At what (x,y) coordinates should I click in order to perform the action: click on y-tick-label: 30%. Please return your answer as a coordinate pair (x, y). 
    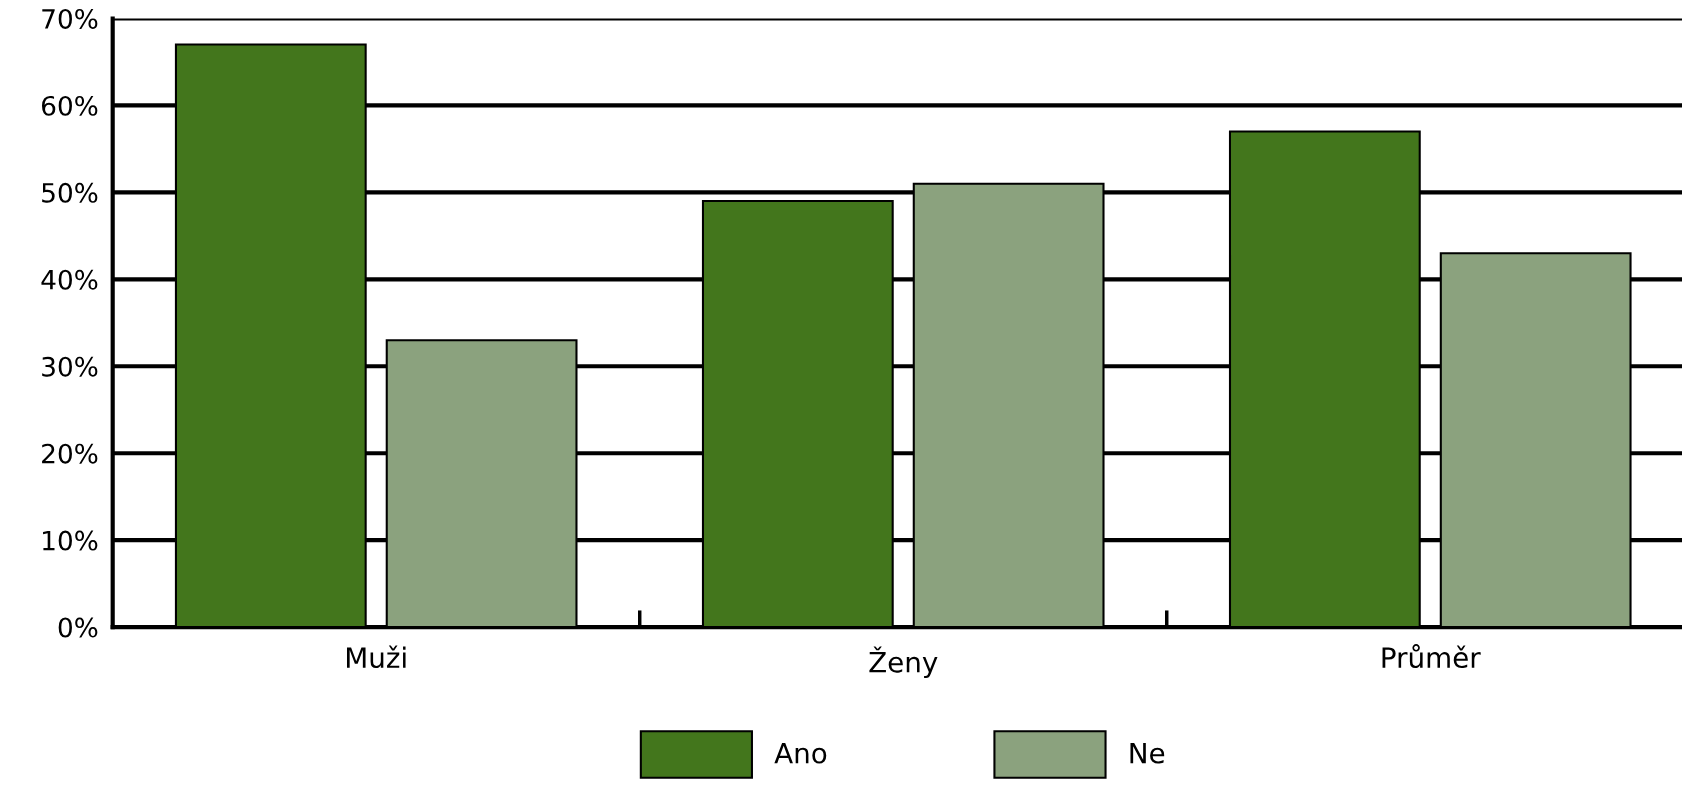
    Looking at the image, I should click on (70, 366).